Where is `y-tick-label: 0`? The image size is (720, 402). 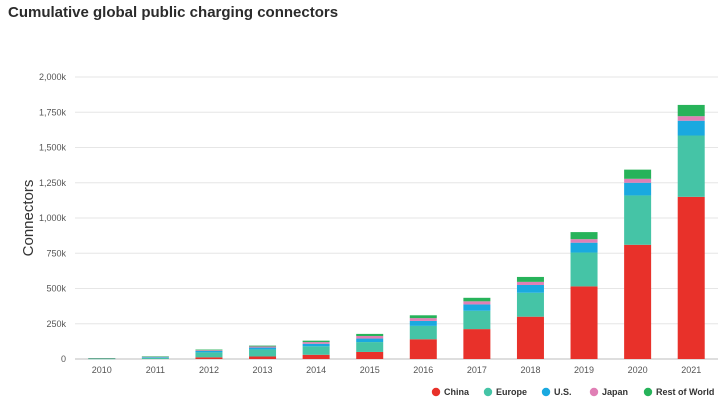
y-tick-label: 0 is located at coordinates (63, 359).